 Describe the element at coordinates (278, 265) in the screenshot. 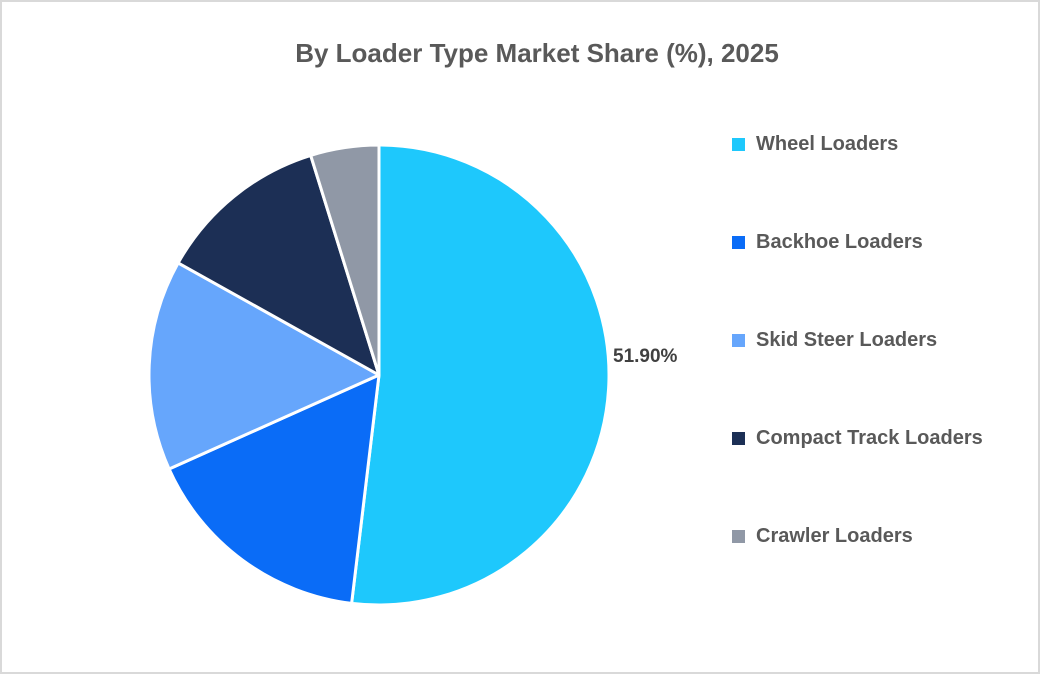

I see `pie-slice-compact-track-loaders` at that location.